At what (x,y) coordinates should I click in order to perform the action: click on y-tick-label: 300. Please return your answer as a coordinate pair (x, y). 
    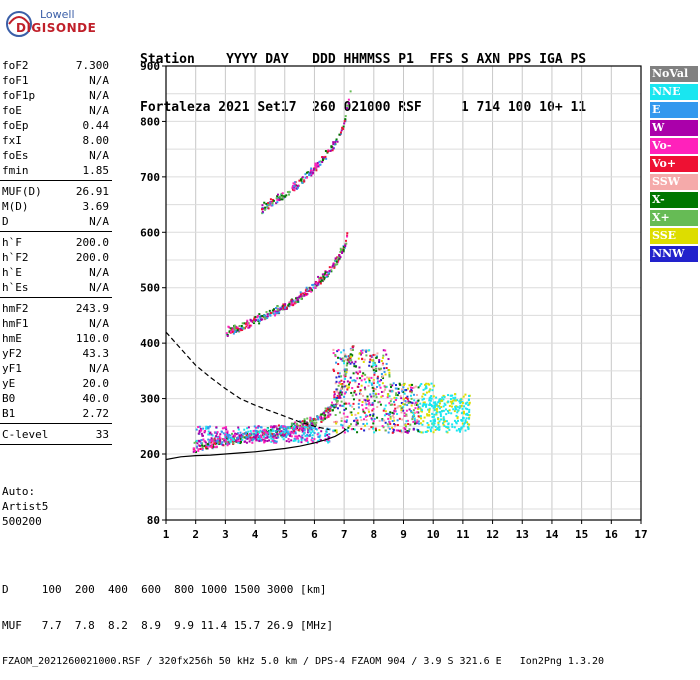
    Looking at the image, I should click on (150, 399).